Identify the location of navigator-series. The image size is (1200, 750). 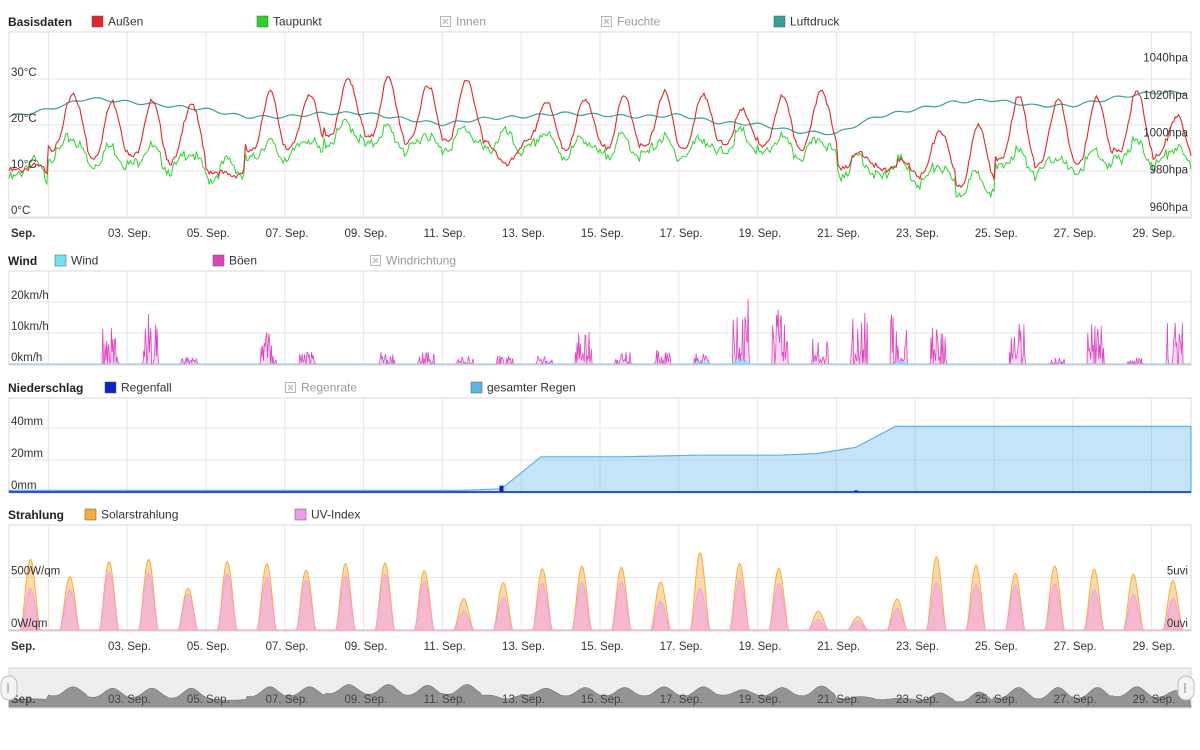
(600, 696).